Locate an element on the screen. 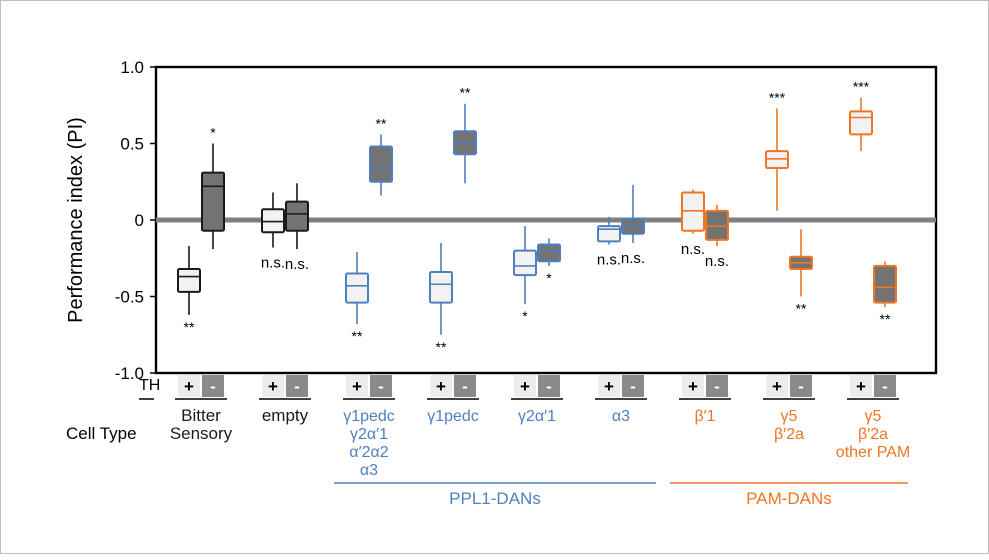 The image size is (989, 560). group-6-box-minus-th-sign: - is located at coordinates (717, 386).